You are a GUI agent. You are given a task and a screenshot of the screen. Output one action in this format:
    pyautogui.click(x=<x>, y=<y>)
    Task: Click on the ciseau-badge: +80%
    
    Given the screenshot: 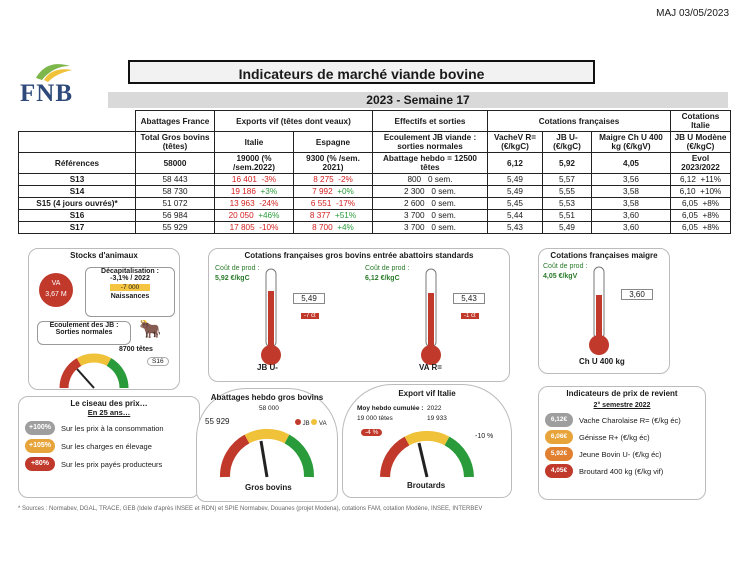 What is the action you would take?
    pyautogui.click(x=40, y=464)
    